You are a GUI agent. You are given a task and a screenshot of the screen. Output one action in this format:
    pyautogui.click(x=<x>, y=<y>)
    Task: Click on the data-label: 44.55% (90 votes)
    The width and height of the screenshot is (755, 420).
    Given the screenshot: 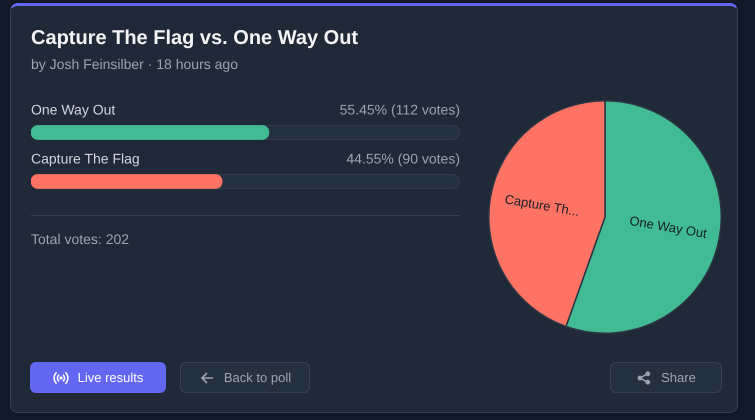 What is the action you would take?
    pyautogui.click(x=403, y=158)
    